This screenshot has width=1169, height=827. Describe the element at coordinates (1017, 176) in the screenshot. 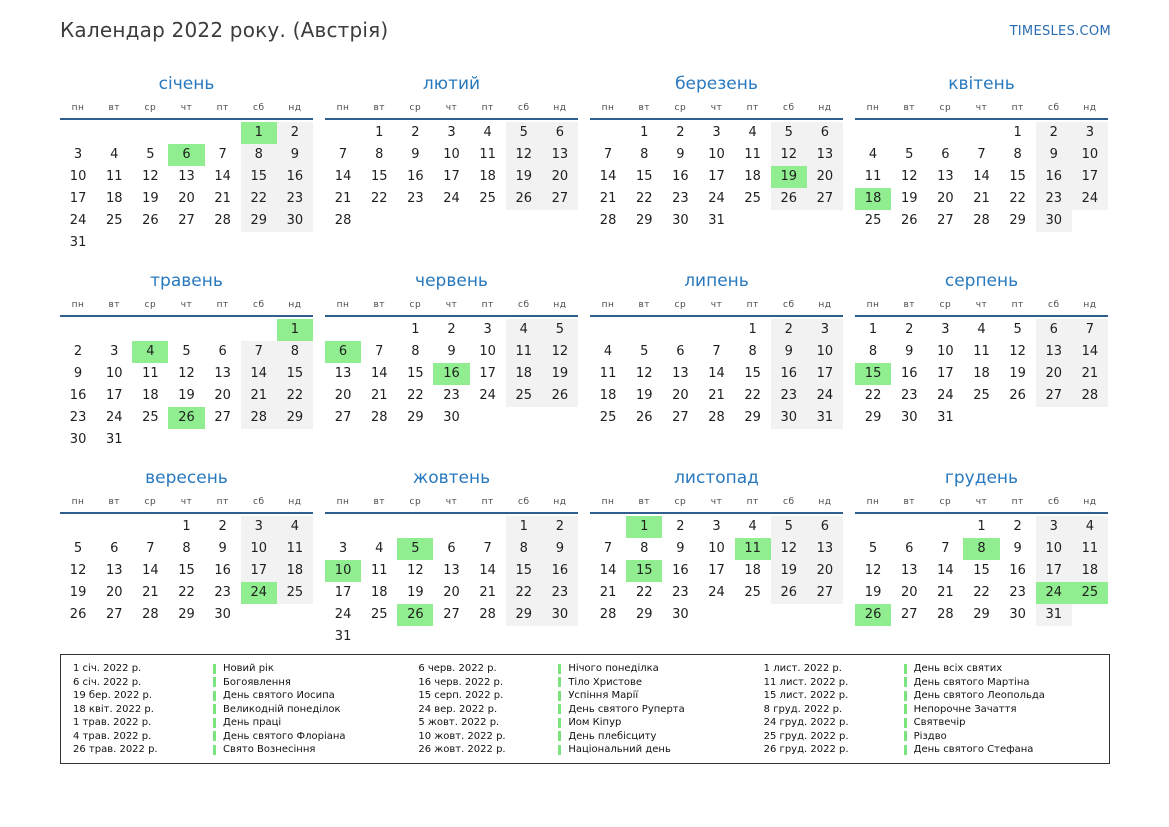

I see `day-cell: 15` at that location.